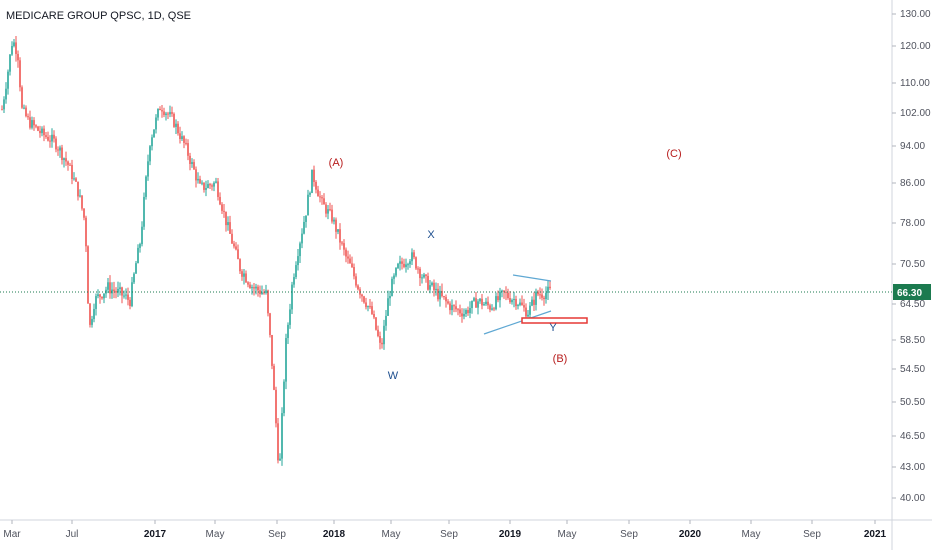 The image size is (932, 550). I want to click on last-price-label: 66.30, so click(909, 293).